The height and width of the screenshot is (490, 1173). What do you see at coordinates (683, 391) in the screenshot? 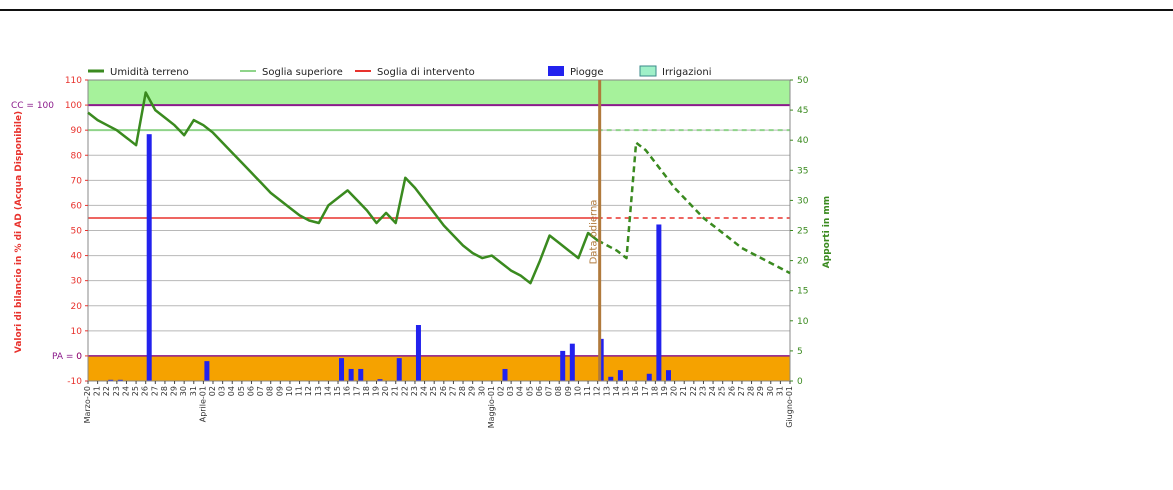
I see `x-tick-label: 21` at bounding box center [683, 391].